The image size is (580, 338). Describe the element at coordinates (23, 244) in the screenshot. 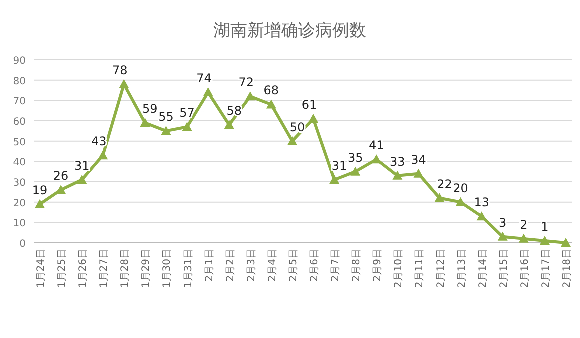

I see `y-tick-label: 0` at that location.